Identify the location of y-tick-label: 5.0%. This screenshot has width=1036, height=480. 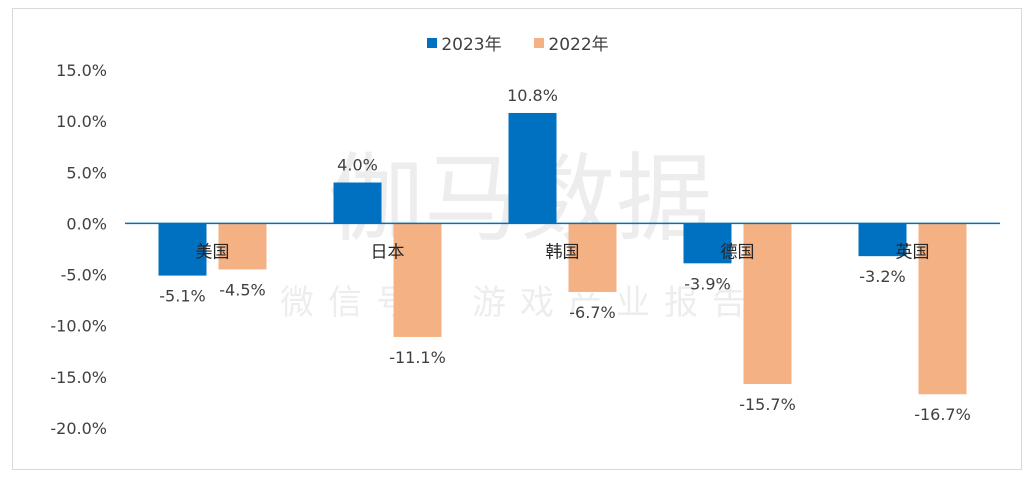
(86, 172).